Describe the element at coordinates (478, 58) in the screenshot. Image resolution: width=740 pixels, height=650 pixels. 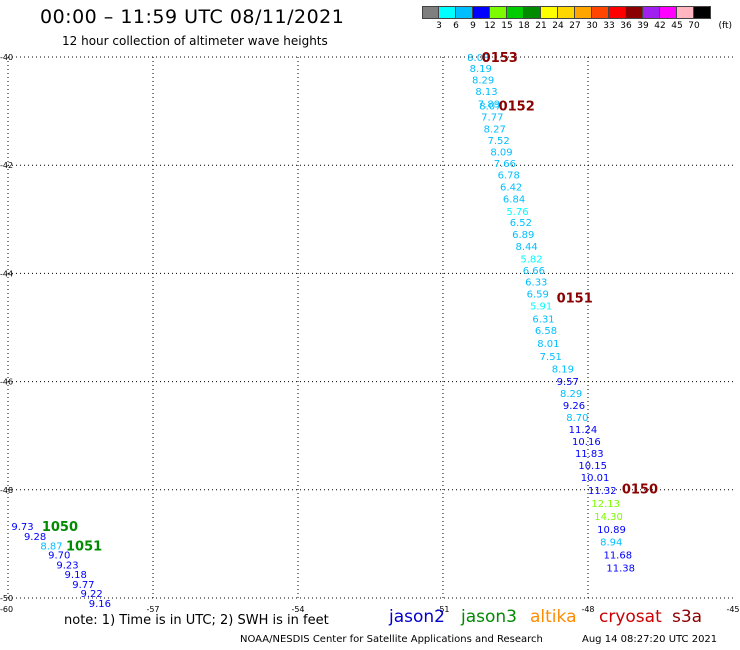
I see `data-point-label: 8.08` at that location.